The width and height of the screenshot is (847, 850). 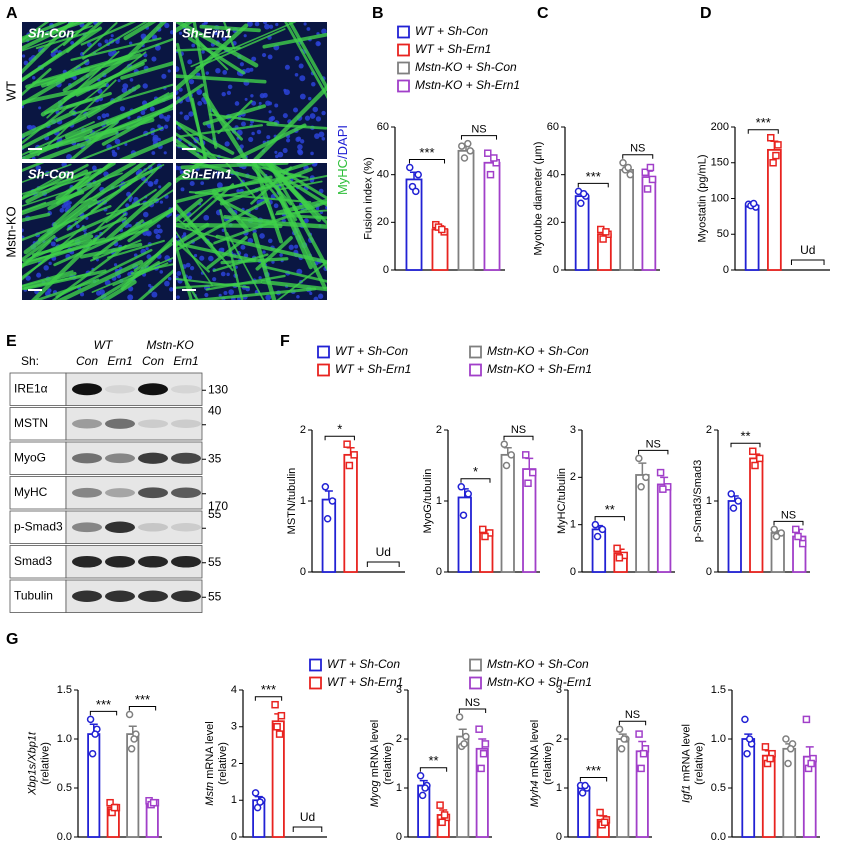 I want to click on y-axis-label-part: MyoG/tubulin, so click(x=428, y=501).